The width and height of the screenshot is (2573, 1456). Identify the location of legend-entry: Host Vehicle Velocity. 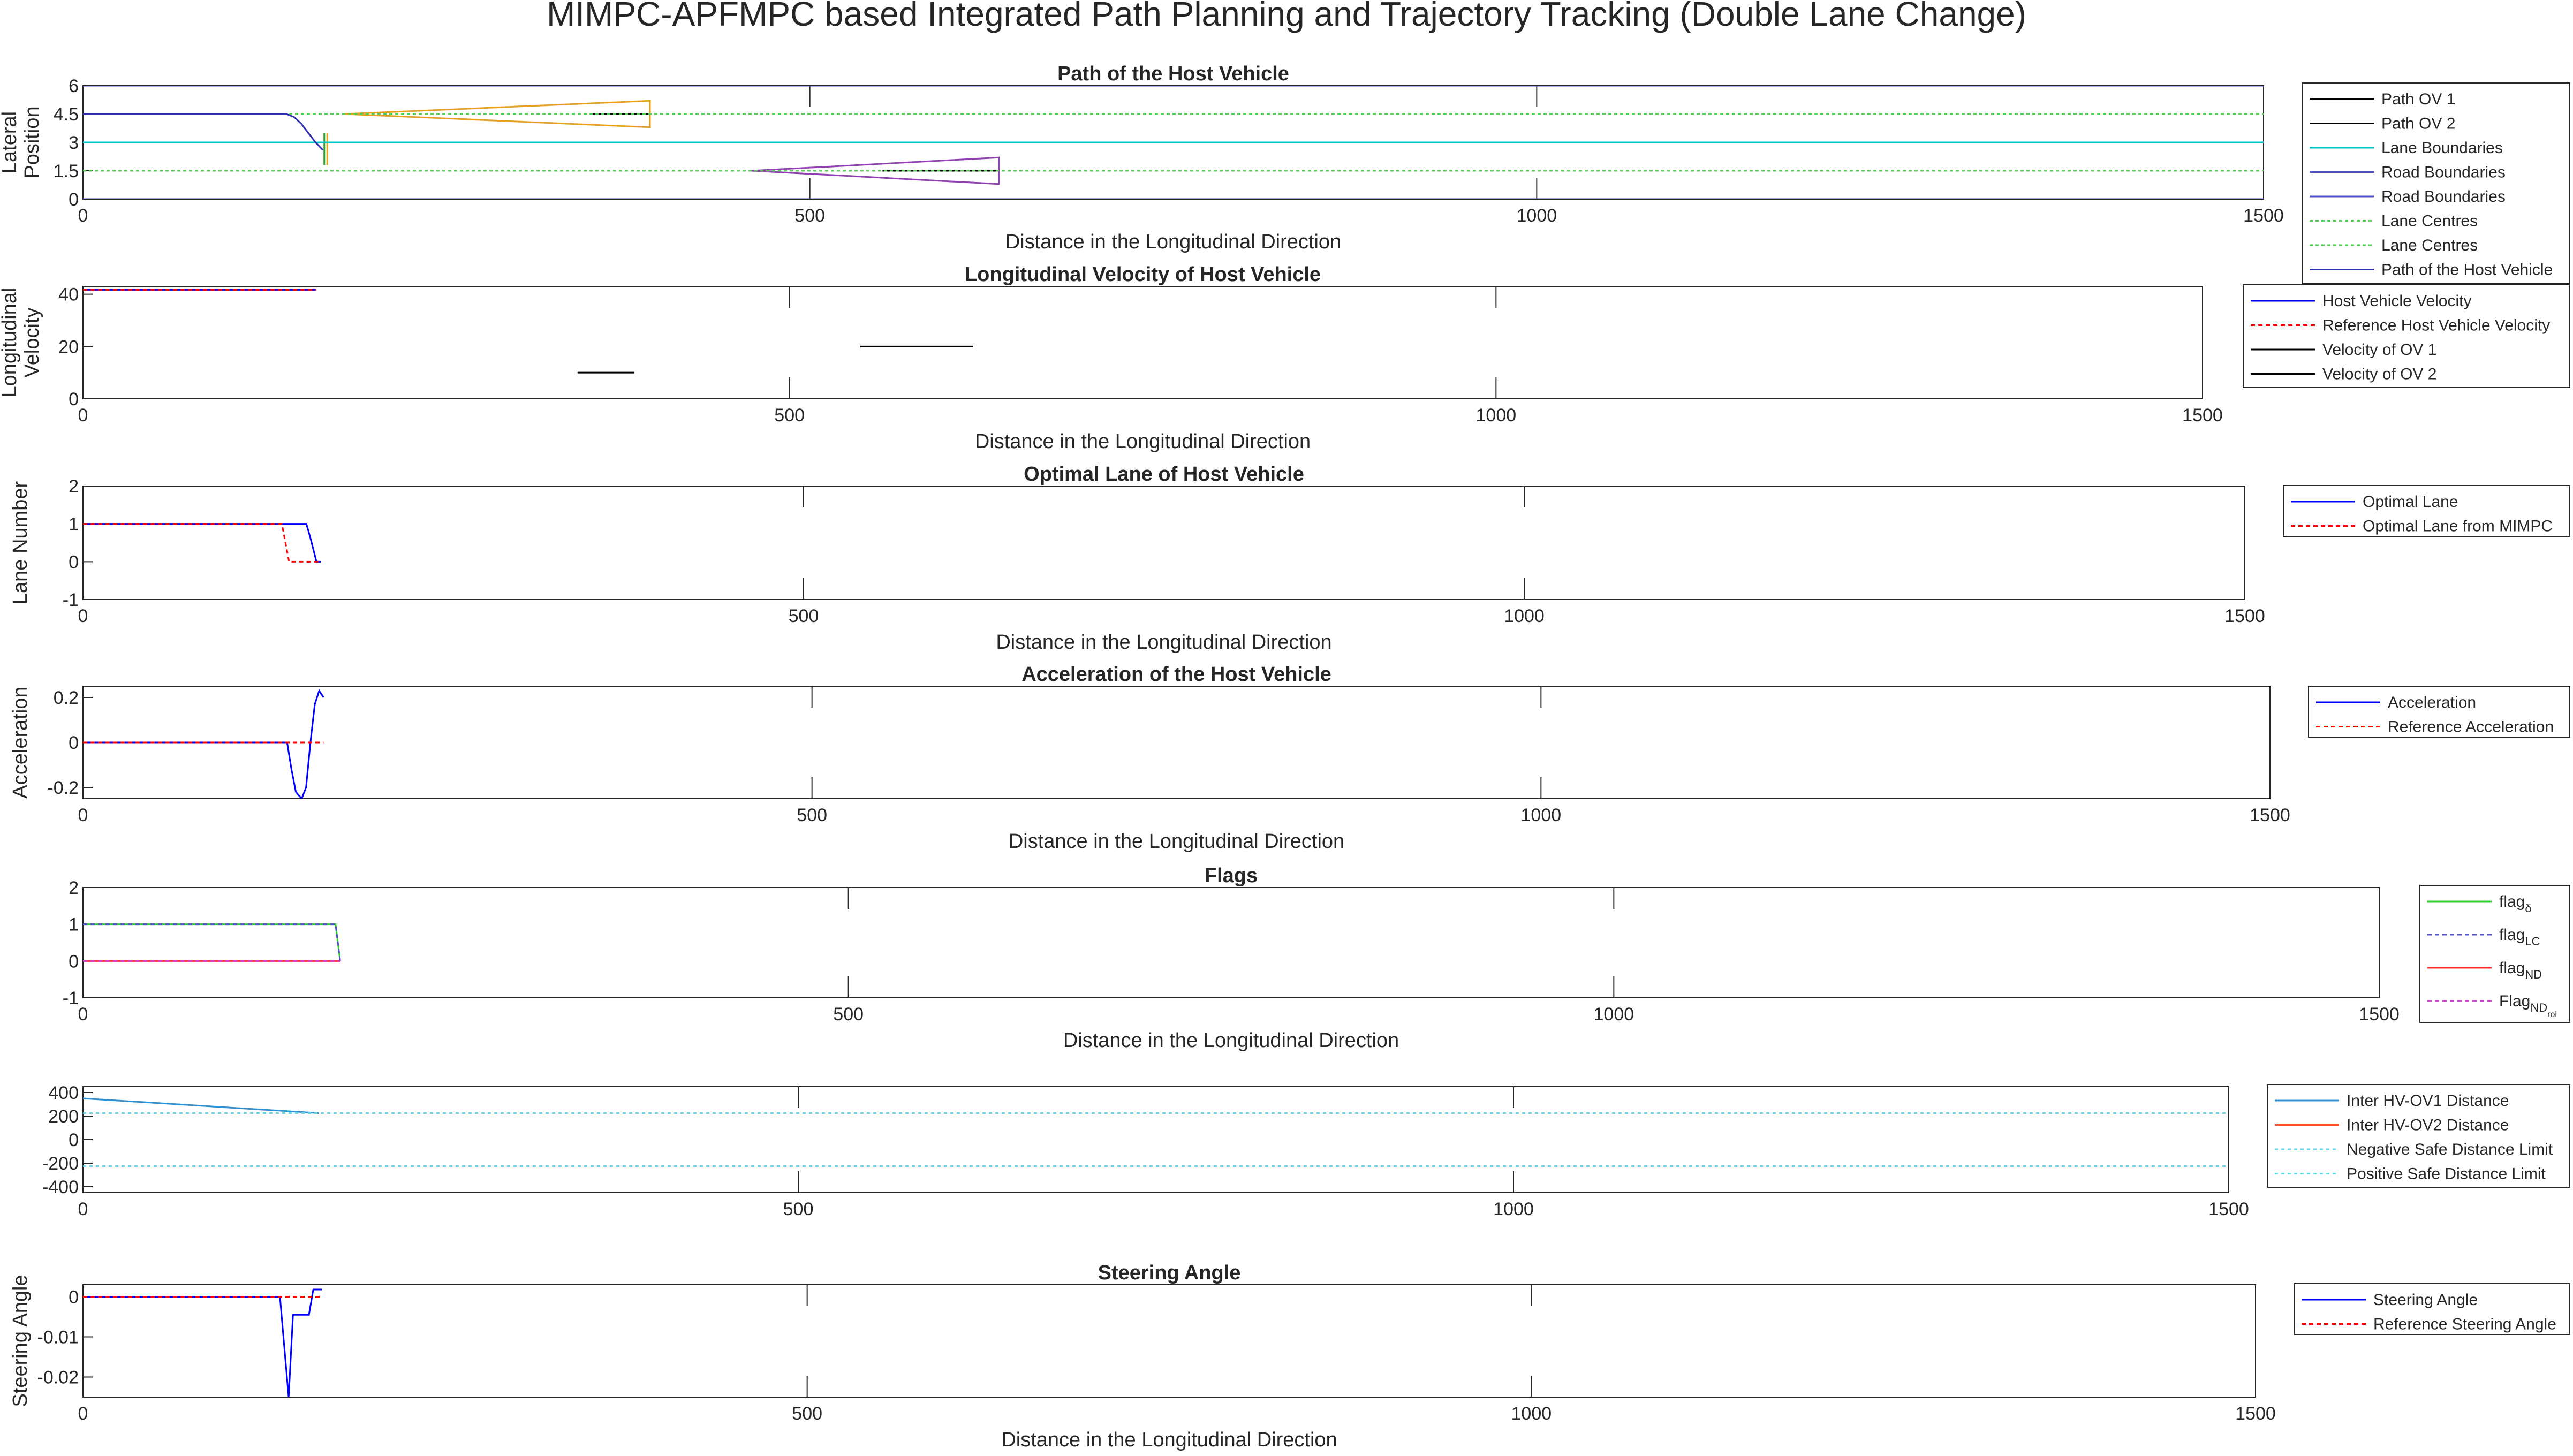
(2396, 301).